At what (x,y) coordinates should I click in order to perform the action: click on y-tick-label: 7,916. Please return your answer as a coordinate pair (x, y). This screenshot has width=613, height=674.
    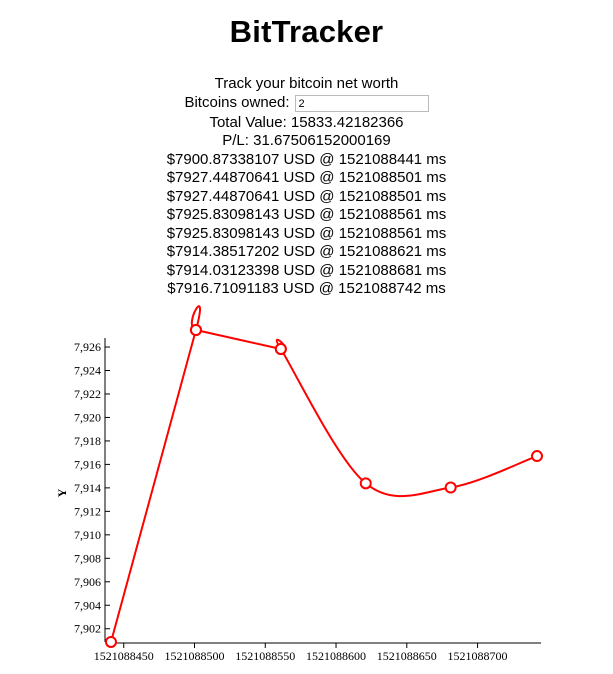
    Looking at the image, I should click on (87, 464).